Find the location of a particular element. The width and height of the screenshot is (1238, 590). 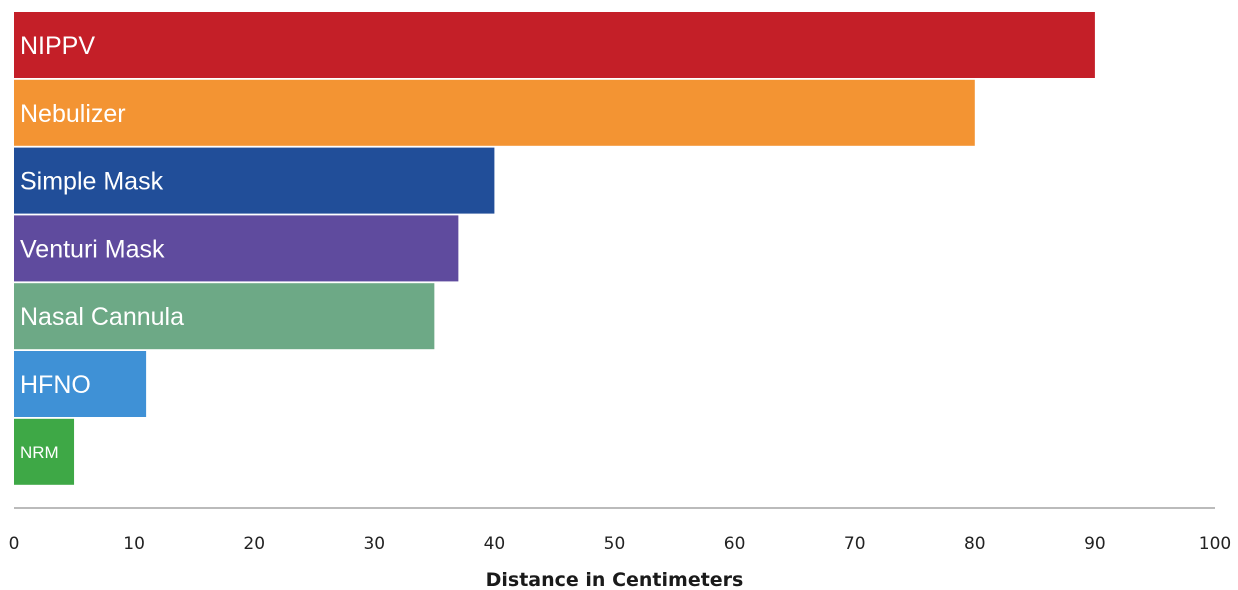

x-tick-label-70: 70 is located at coordinates (855, 544).